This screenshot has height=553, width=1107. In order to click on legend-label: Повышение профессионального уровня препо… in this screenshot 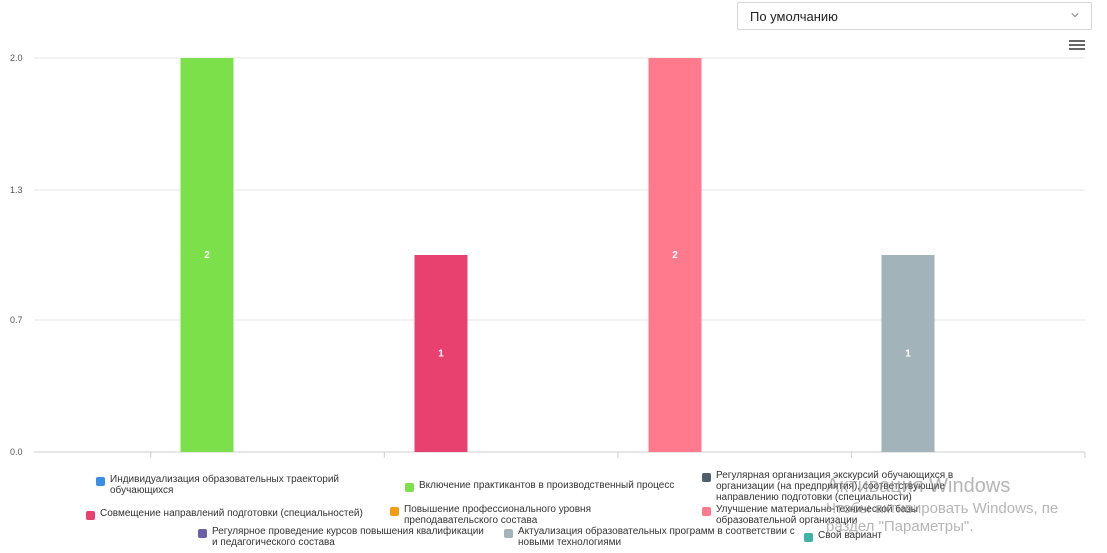, I will do `click(497, 515)`.